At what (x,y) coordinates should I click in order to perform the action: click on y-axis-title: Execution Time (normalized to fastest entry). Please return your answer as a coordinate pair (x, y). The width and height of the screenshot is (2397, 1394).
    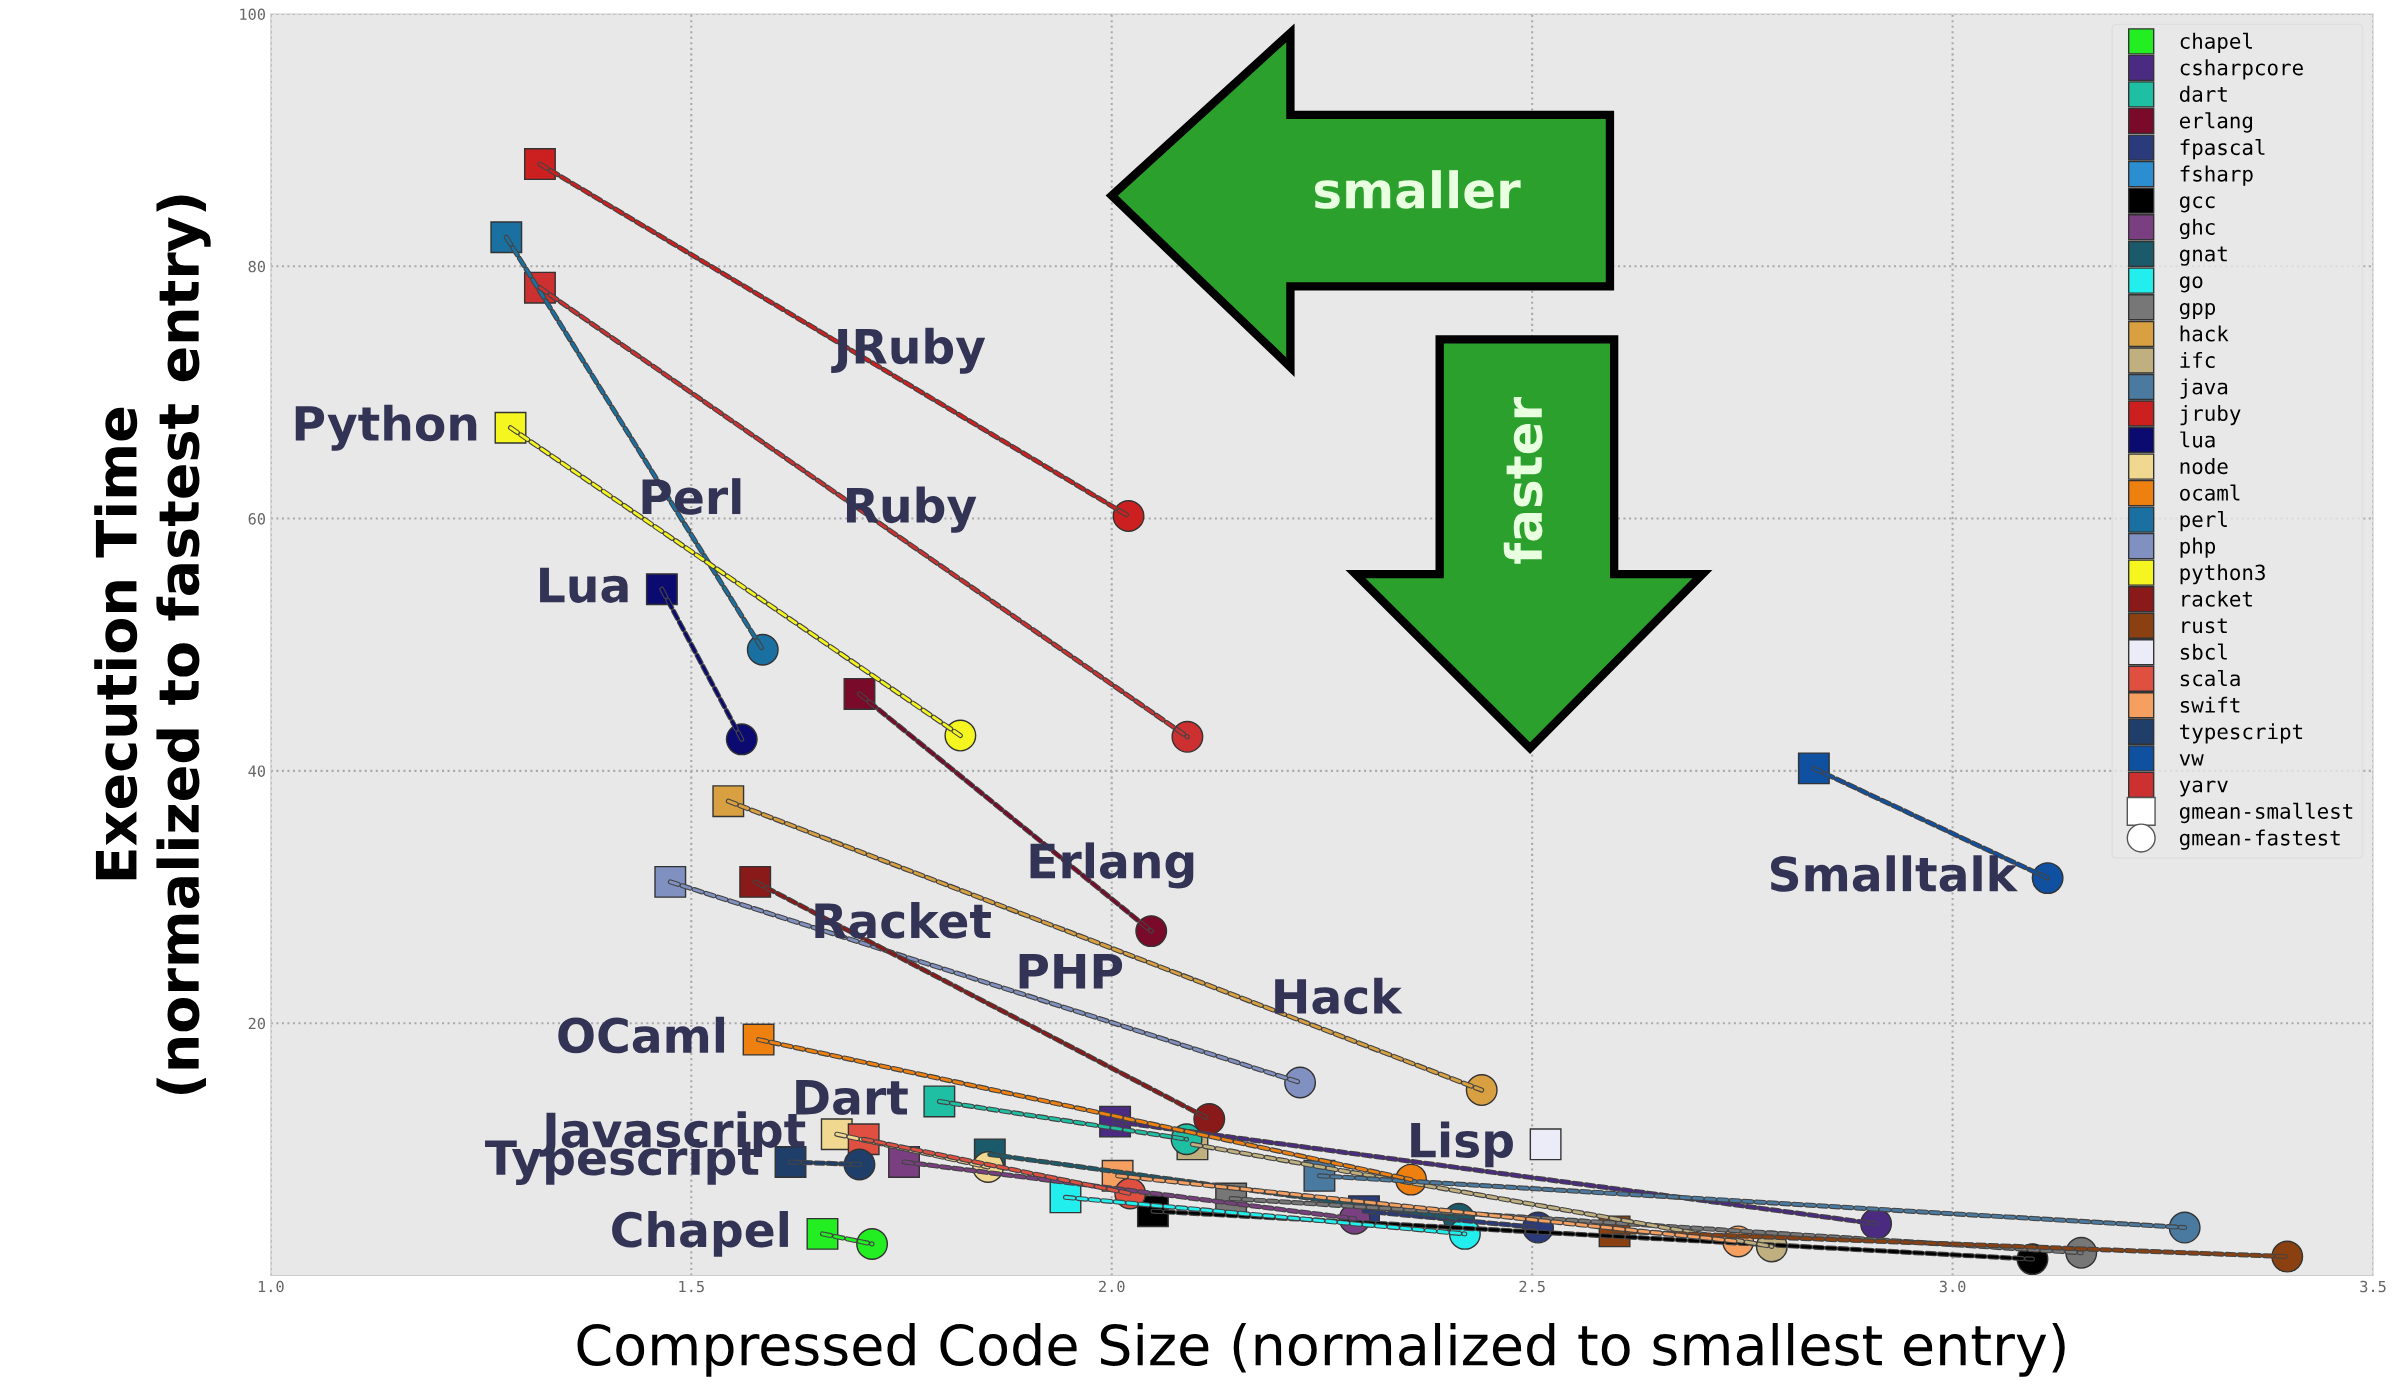
    Looking at the image, I should click on (152, 644).